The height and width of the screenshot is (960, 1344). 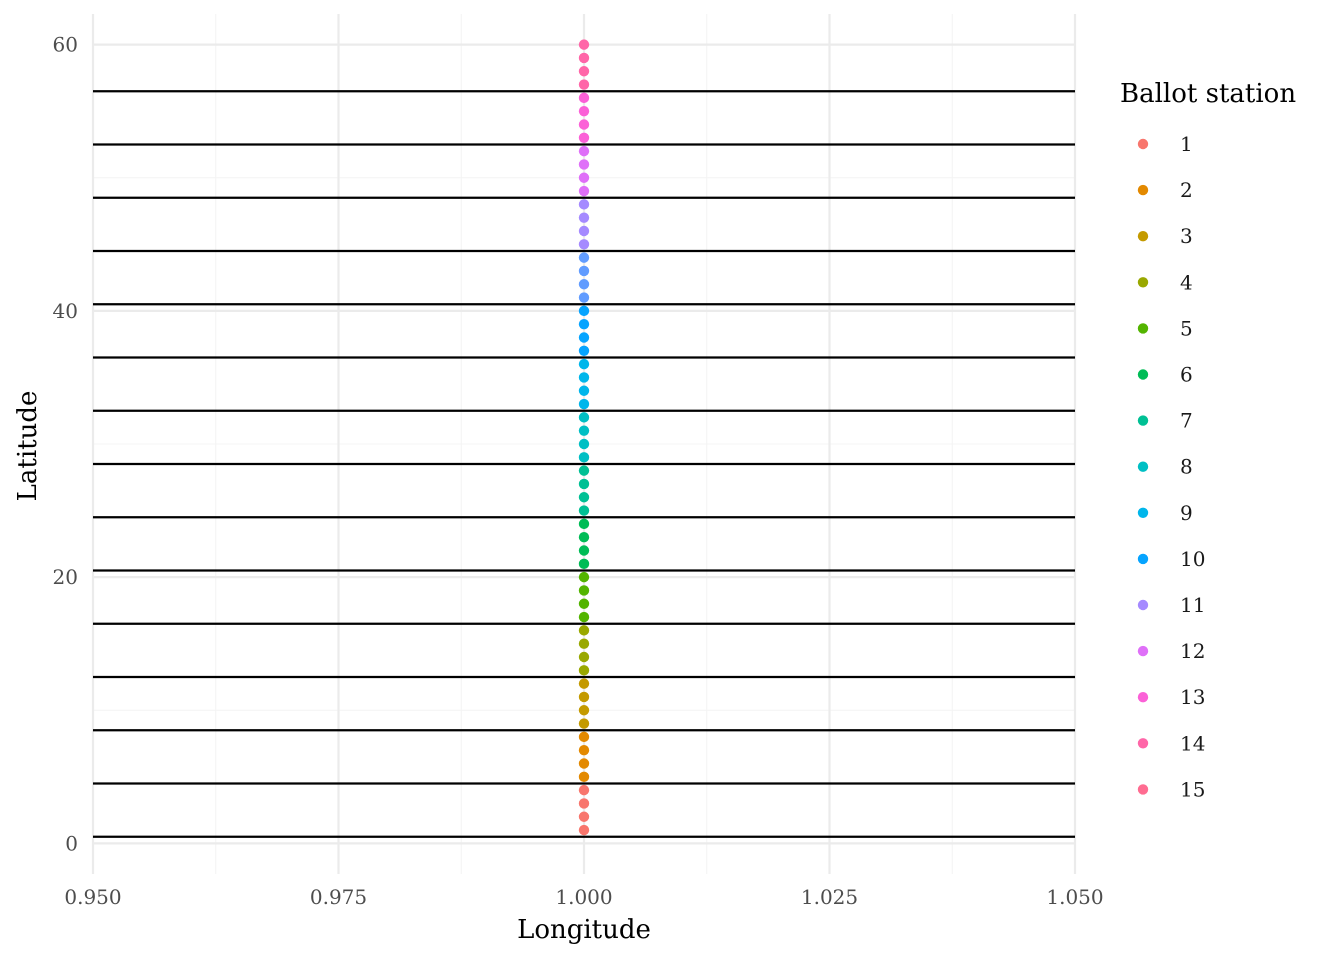 I want to click on x-tick-label: 0.975, so click(x=338, y=897).